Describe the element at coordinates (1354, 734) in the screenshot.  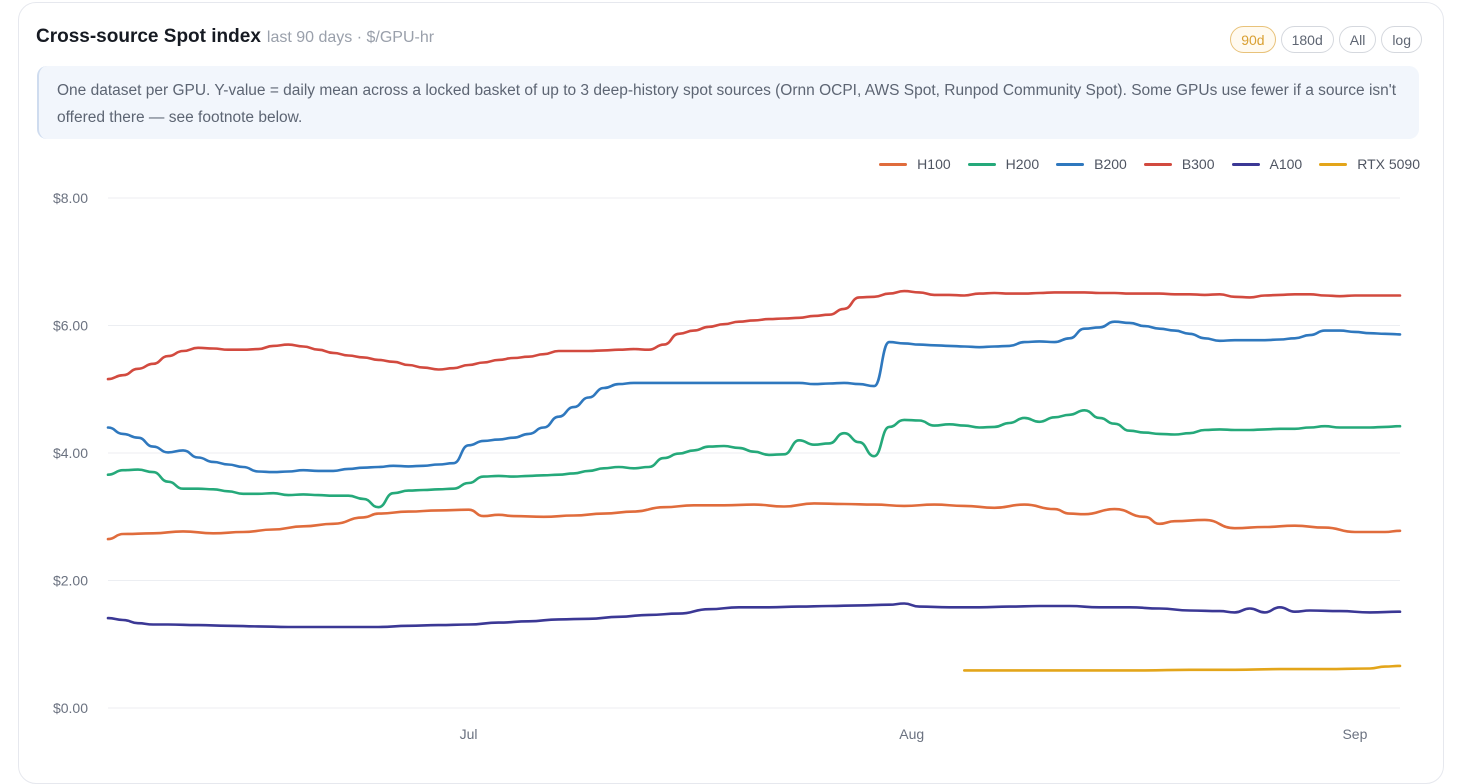
I see `x-tick-label: Sep` at that location.